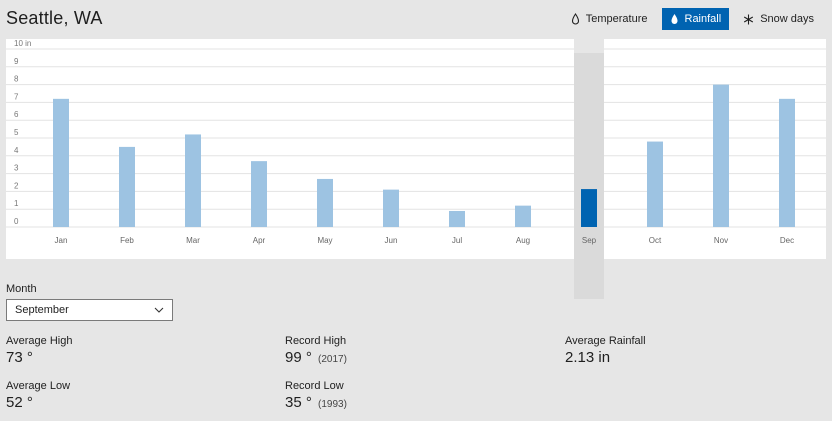  What do you see at coordinates (324, 240) in the screenshot?
I see `x-tick-label: May` at bounding box center [324, 240].